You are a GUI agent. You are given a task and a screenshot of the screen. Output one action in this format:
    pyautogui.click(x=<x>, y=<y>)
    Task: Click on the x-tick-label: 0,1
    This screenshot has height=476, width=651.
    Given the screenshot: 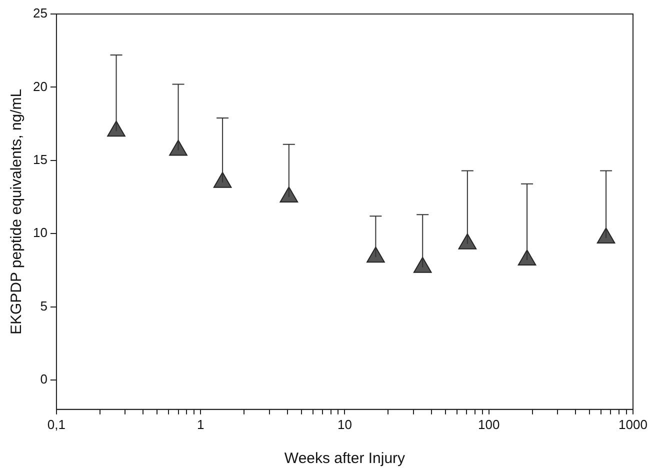 What is the action you would take?
    pyautogui.click(x=56, y=424)
    